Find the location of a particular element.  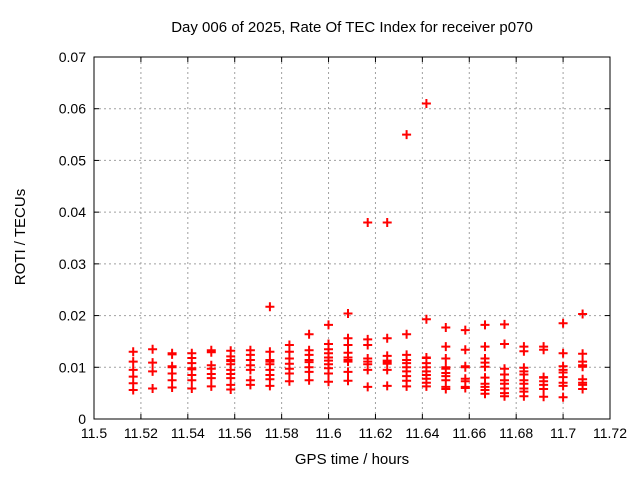

svg-text: 0.01 is located at coordinates (72, 367).